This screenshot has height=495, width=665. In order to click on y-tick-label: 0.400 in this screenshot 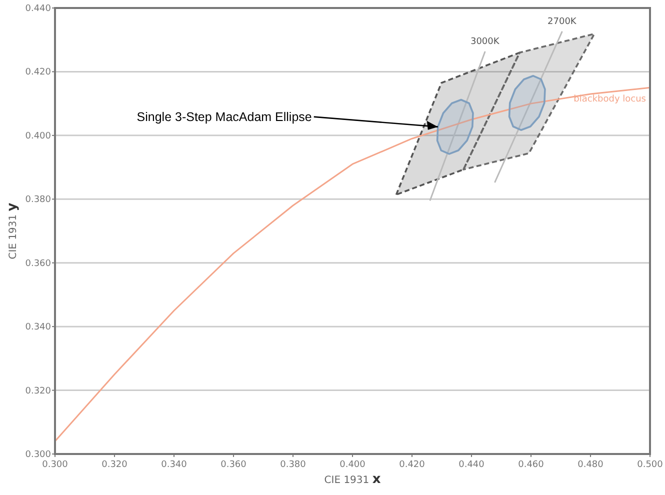, I will do `click(38, 136)`.